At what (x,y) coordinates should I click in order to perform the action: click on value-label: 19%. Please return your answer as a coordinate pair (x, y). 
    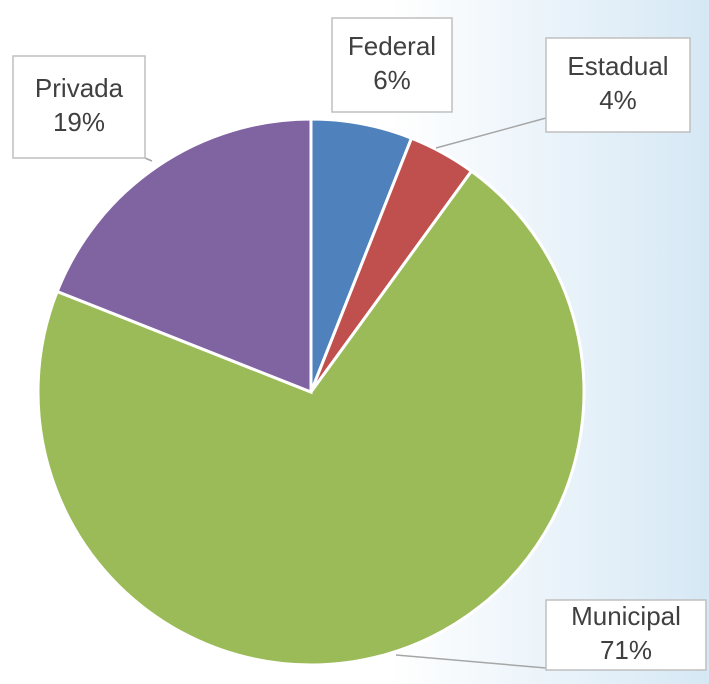
    Looking at the image, I should click on (79, 122).